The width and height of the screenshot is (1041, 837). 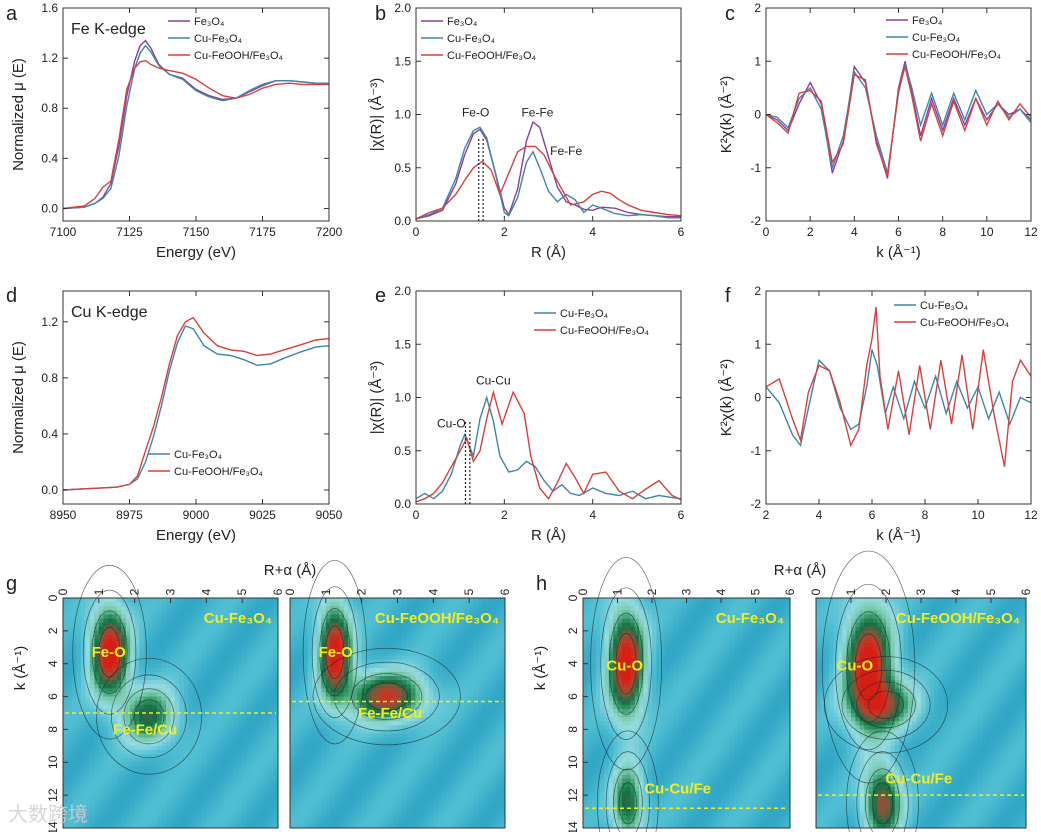 I want to click on peak-annotation: Cu-Cu, so click(x=493, y=381).